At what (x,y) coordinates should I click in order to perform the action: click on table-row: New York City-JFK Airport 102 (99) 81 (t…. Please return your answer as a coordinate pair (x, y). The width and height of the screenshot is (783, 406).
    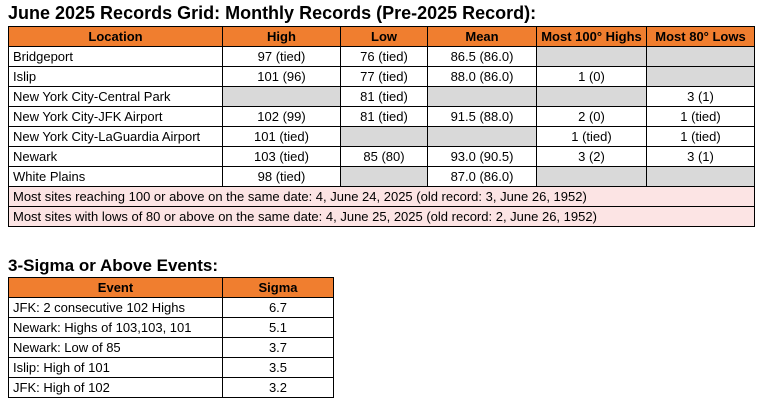
    Looking at the image, I should click on (381, 116).